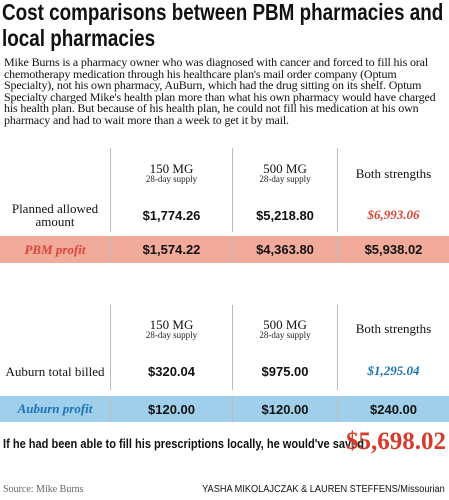  I want to click on value: $1,574.22, so click(171, 249).